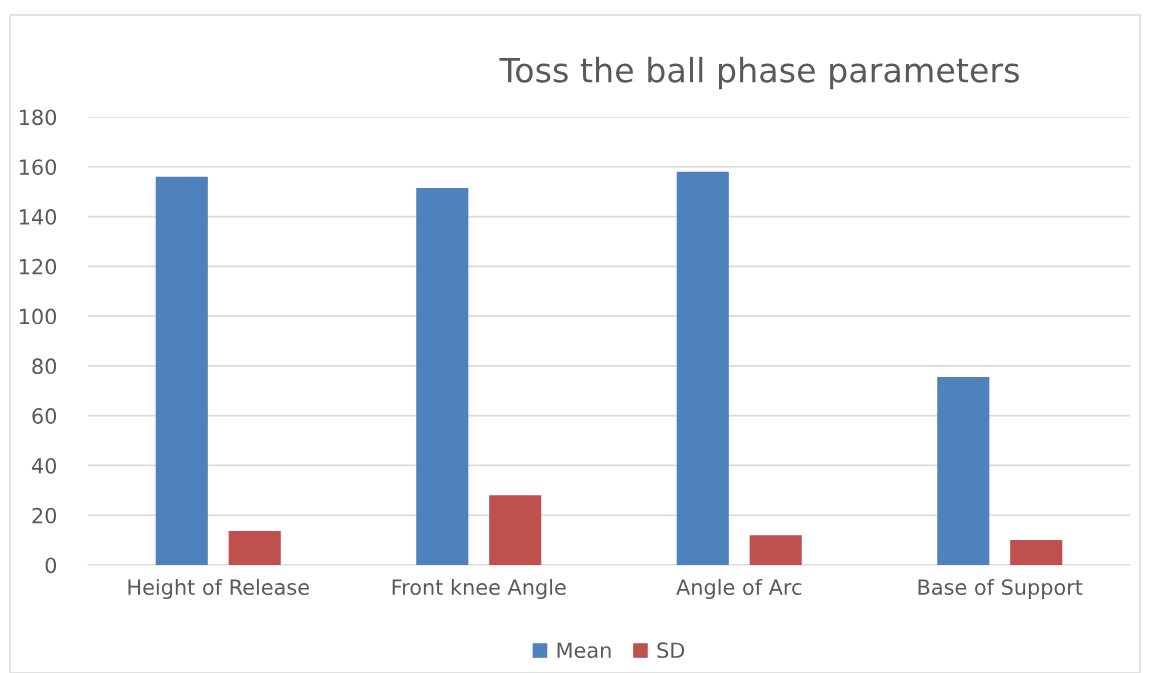 The image size is (1150, 673). Describe the element at coordinates (38, 266) in the screenshot. I see `y-tick-label: 120` at that location.